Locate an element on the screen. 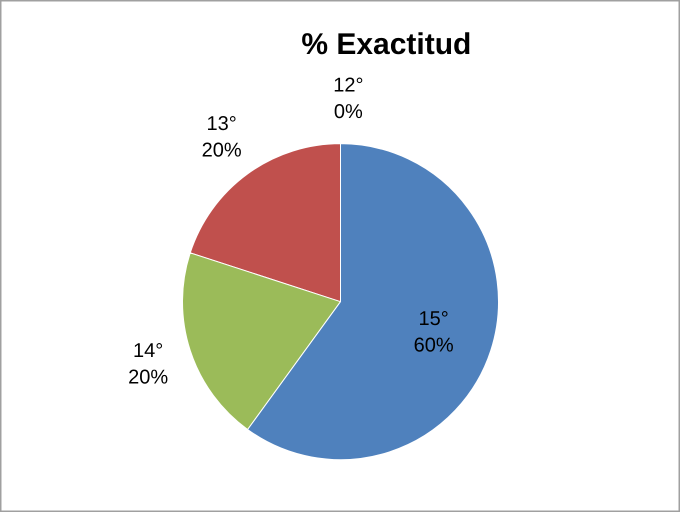  data-label: 60% is located at coordinates (434, 345).